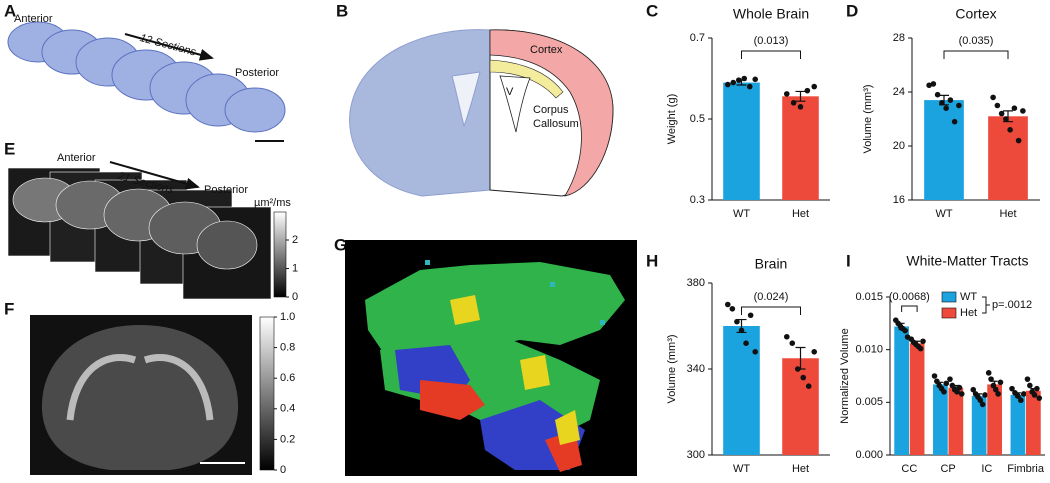 The image size is (1050, 483). I want to click on panel-label: G, so click(340, 244).